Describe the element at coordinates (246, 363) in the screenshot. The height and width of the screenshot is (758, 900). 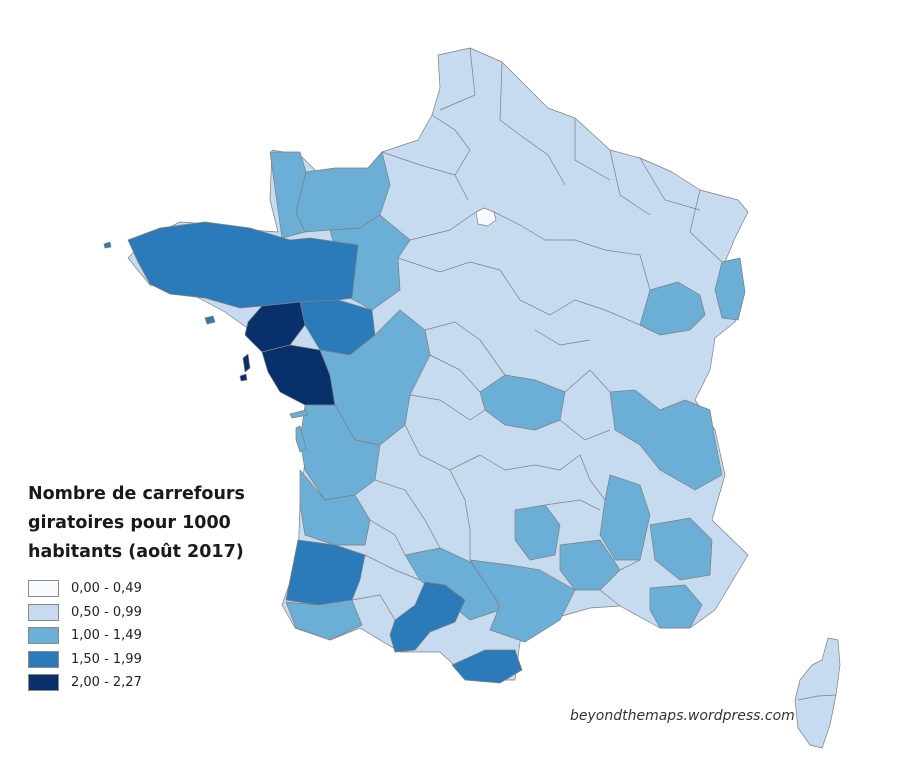
I see `island-noirmoutier` at that location.